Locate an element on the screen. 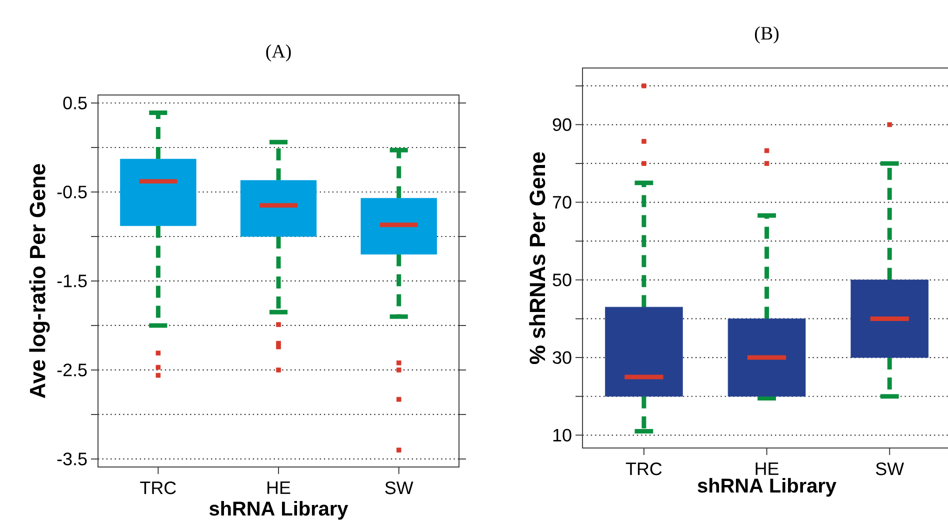 This screenshot has width=948, height=530. chart-title: (A) is located at coordinates (278, 53).